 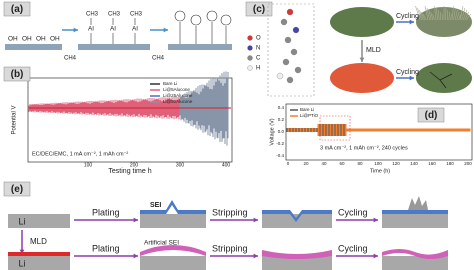 I want to click on label: 300, so click(x=180, y=165).